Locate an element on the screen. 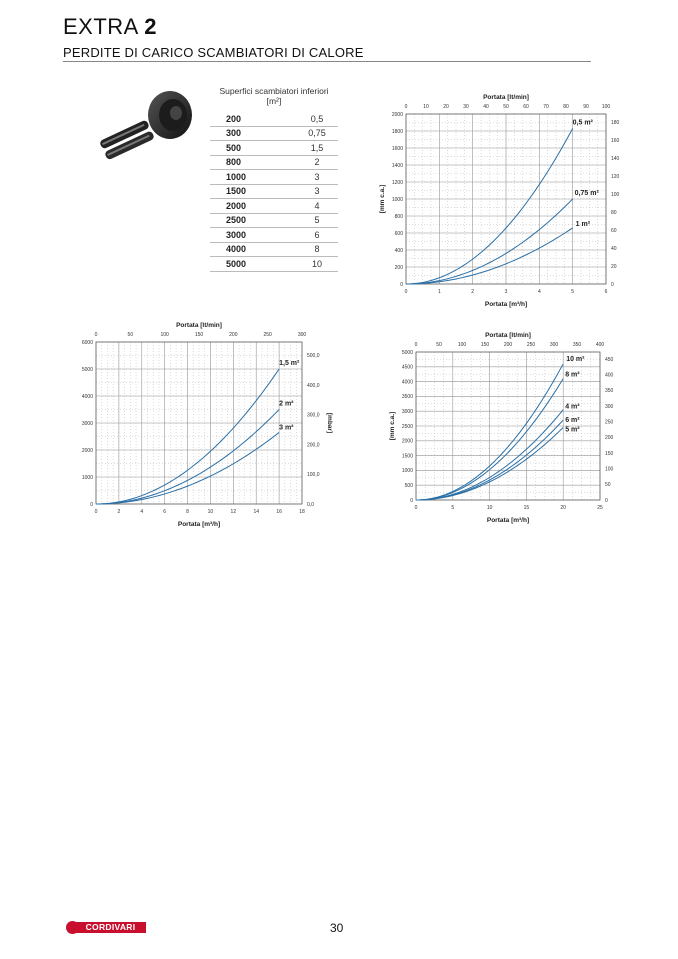 The width and height of the screenshot is (678, 959). surface-cell: 3 is located at coordinates (317, 191).